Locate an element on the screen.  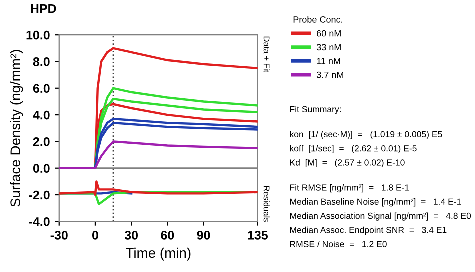
x-tick-label: 135 is located at coordinates (258, 235).